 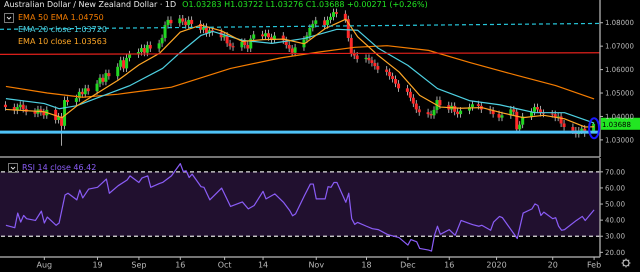 What do you see at coordinates (305, 4) in the screenshot?
I see `chart-subtitle: O1.03283 H1.03722 L1.03276 C1.03688 +0.00271 (+0.26%)` at bounding box center [305, 4].